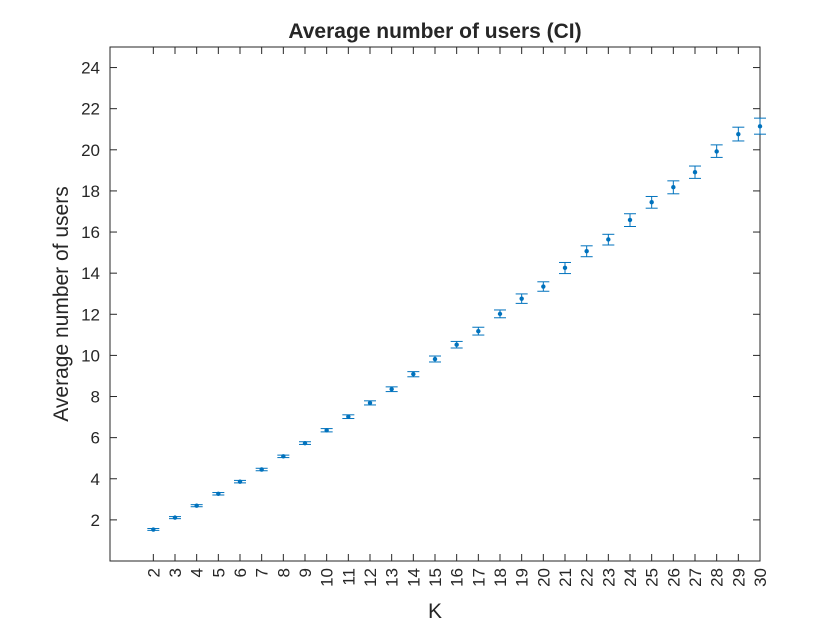  What do you see at coordinates (717, 577) in the screenshot?
I see `x-tick-label: 28` at bounding box center [717, 577].